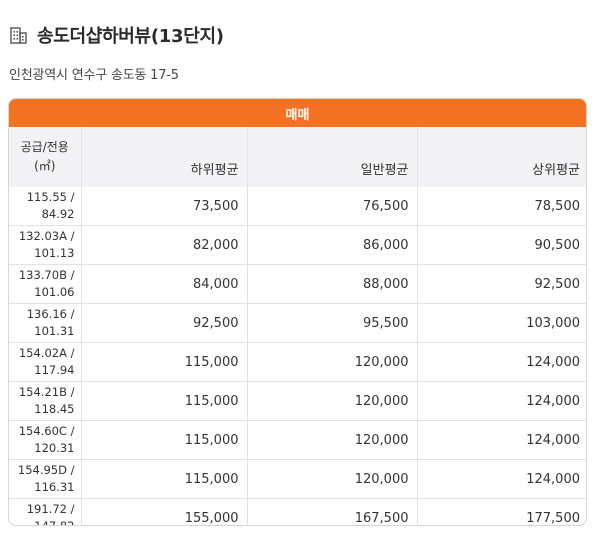 The image size is (597, 539). What do you see at coordinates (163, 245) in the screenshot?
I see `low-average-price: 82,000` at bounding box center [163, 245].